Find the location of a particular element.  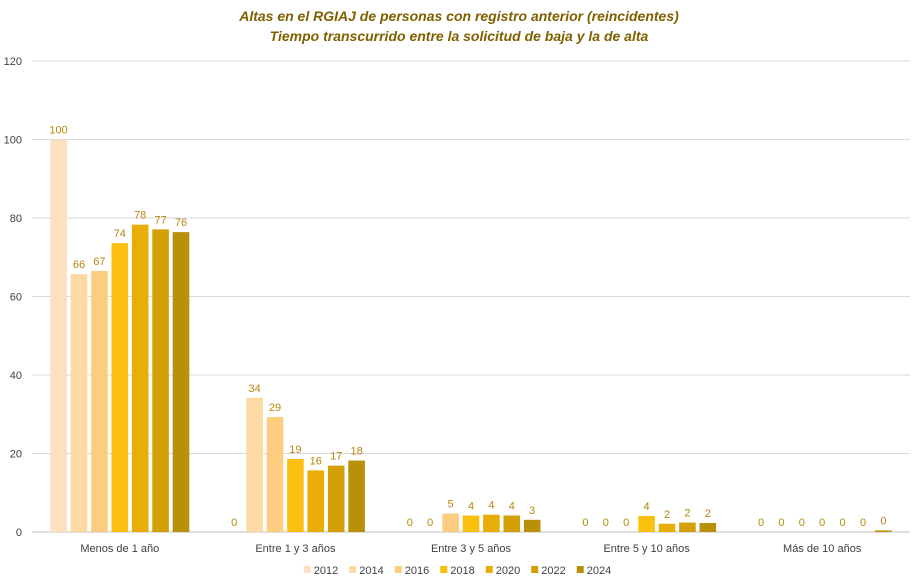

data-label: 76 is located at coordinates (181, 223).